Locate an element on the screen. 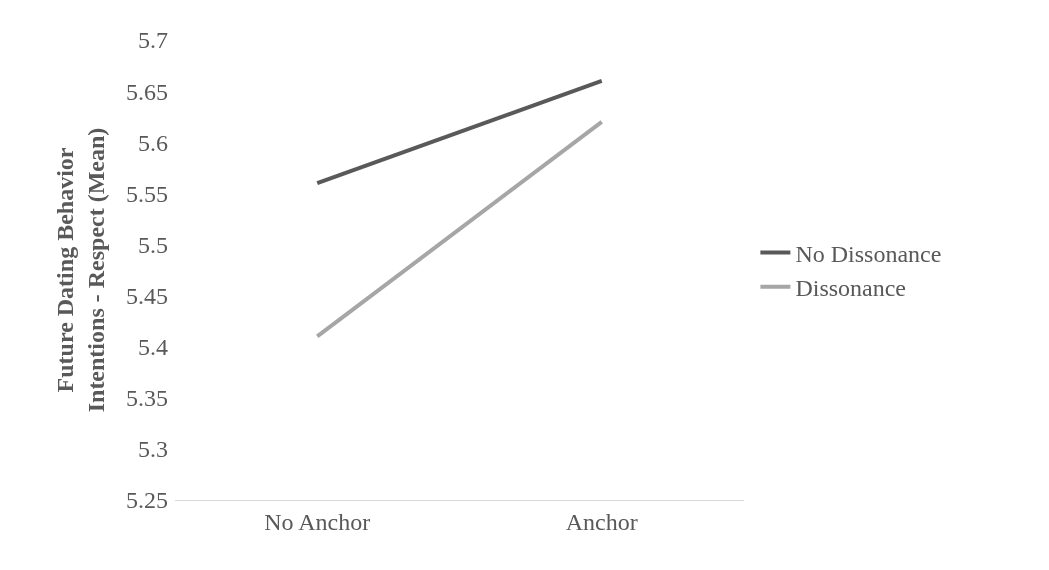  y-axis-title: Future Dating Behavior Intentions - Respect (Mean) is located at coordinates (80, 270).